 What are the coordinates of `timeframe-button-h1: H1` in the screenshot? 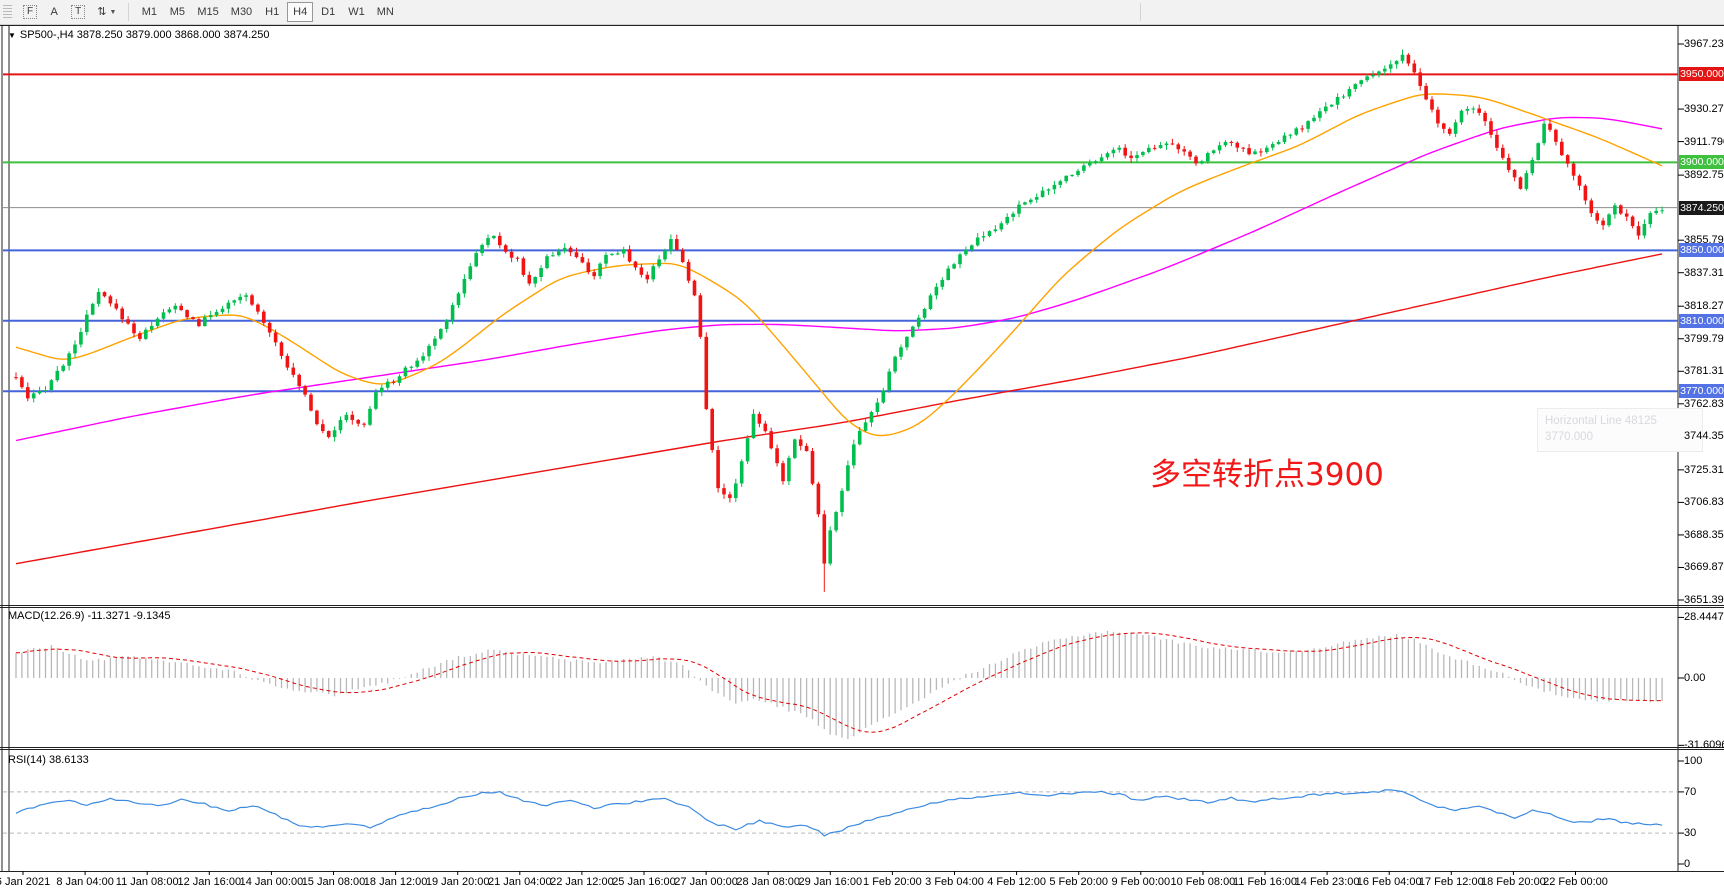 It's located at (272, 12).